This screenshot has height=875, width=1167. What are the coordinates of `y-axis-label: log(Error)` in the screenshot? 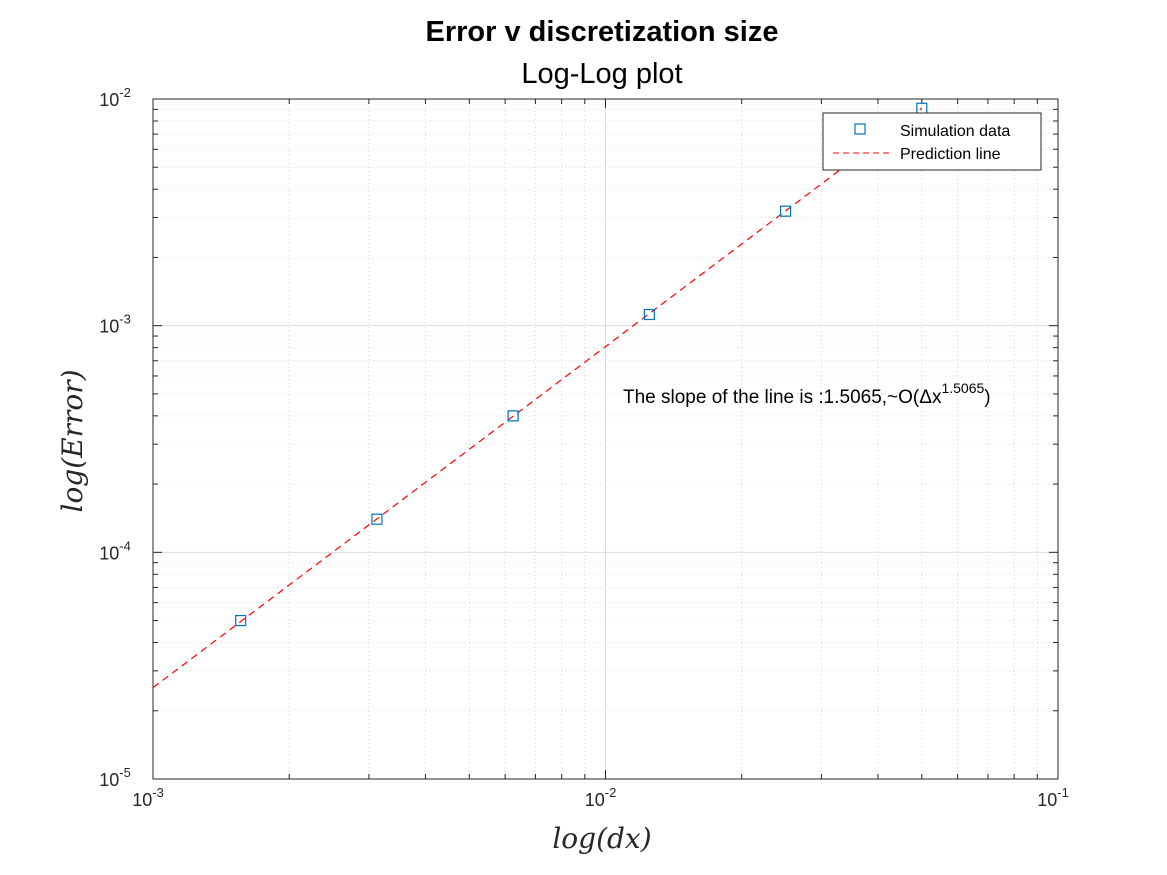 It's located at (72, 440).